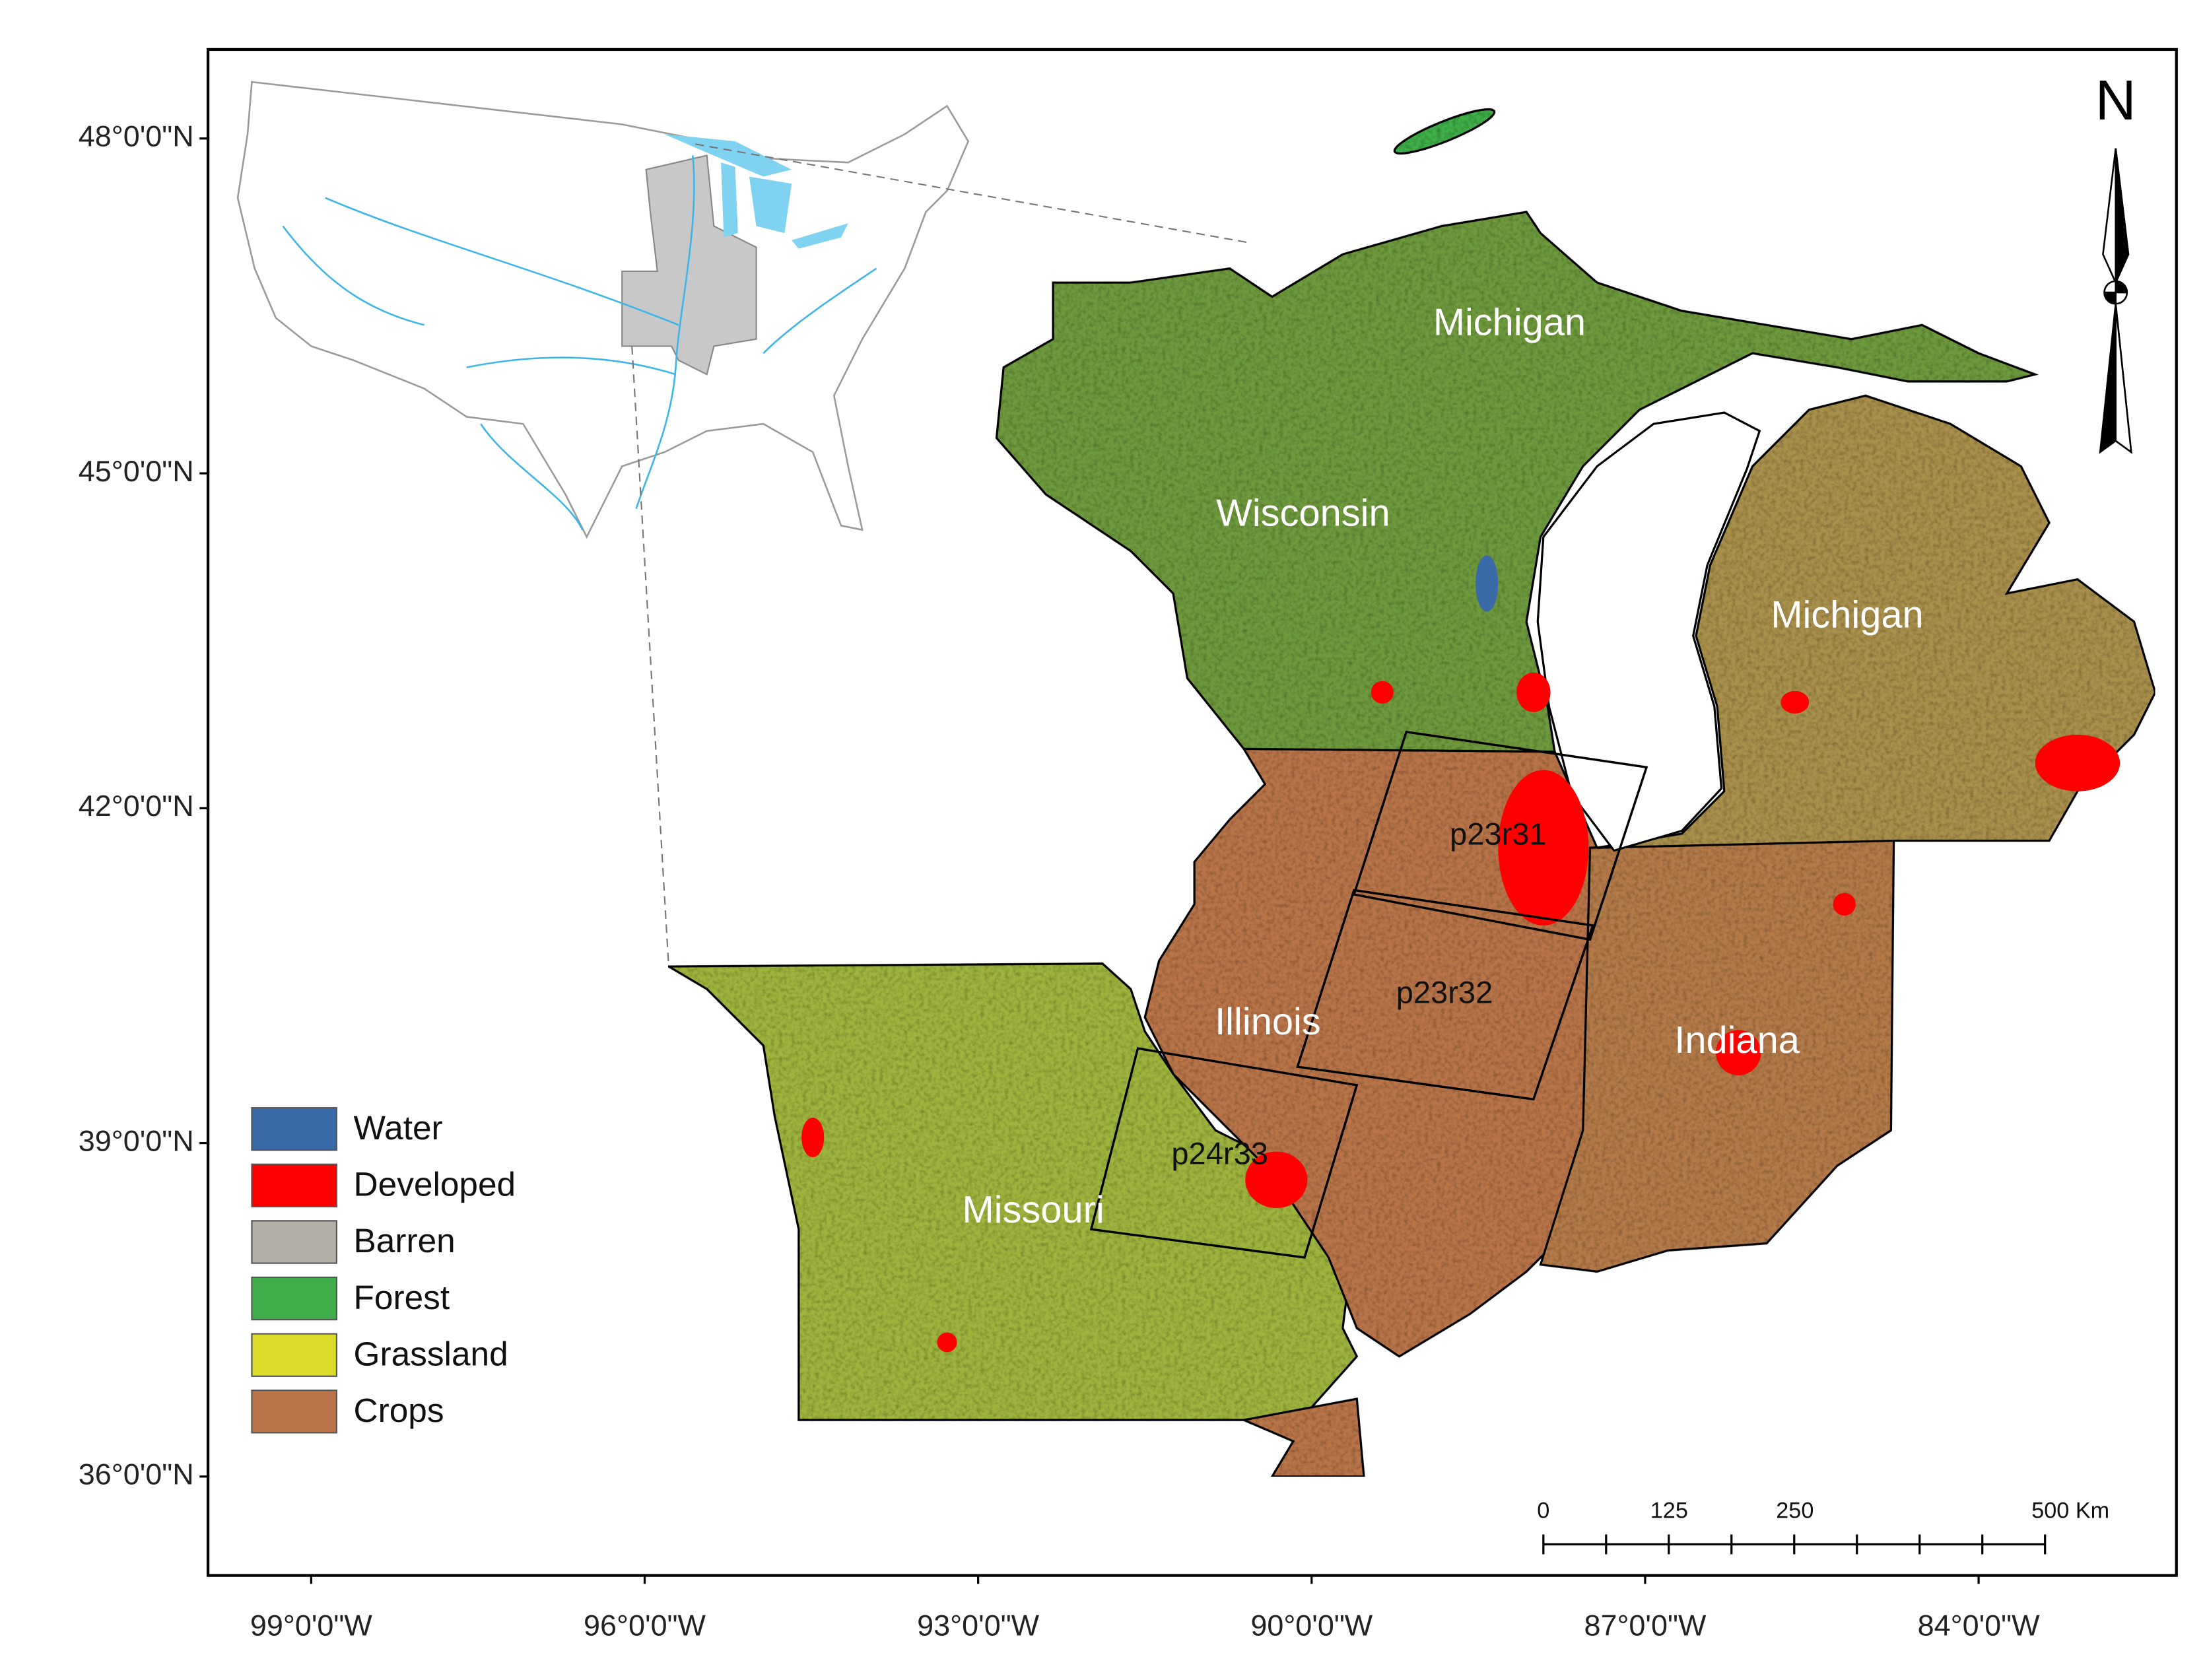  Describe the element at coordinates (1795, 1510) in the screenshot. I see `scale-label: 250` at that location.